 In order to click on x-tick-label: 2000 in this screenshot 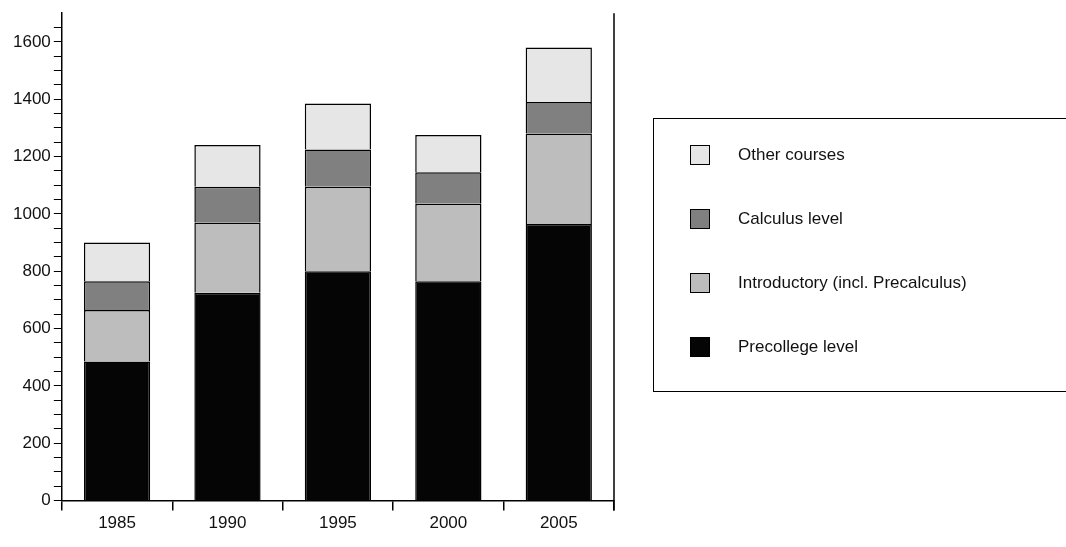, I will do `click(448, 523)`.